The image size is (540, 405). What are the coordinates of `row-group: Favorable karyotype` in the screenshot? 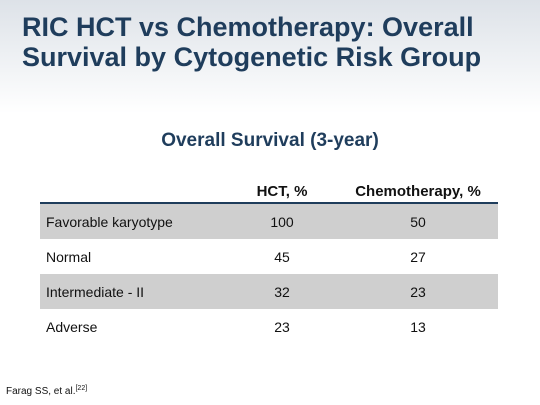 It's located at (133, 221).